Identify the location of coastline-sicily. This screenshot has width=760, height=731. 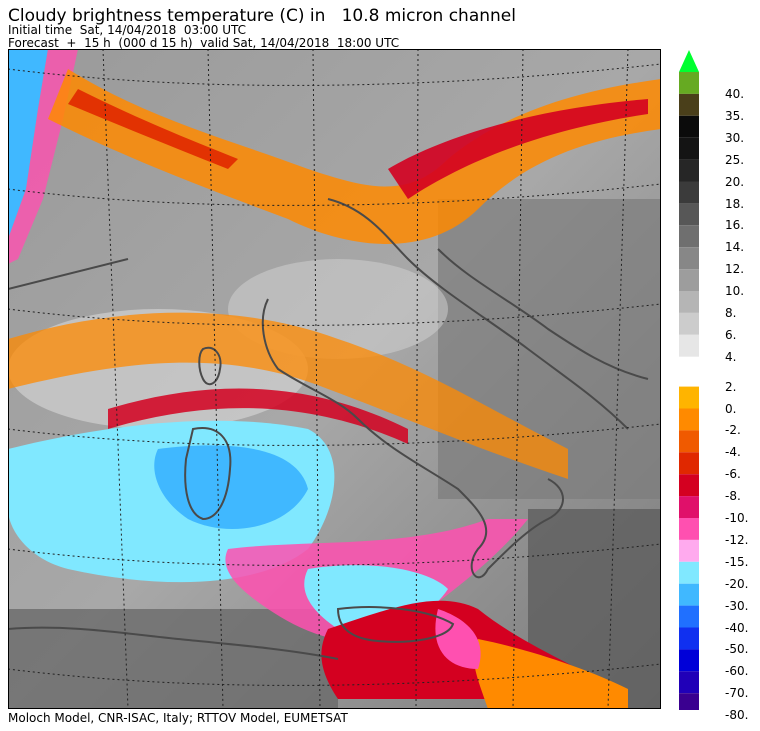
(395, 624).